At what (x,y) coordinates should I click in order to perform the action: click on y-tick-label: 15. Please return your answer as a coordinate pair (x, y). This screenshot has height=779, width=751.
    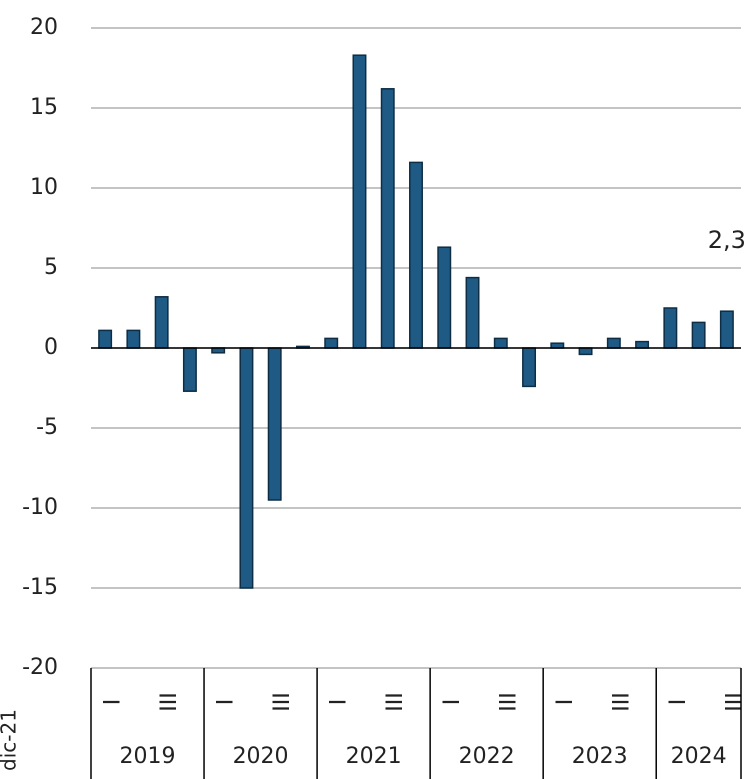
    Looking at the image, I should click on (44, 107).